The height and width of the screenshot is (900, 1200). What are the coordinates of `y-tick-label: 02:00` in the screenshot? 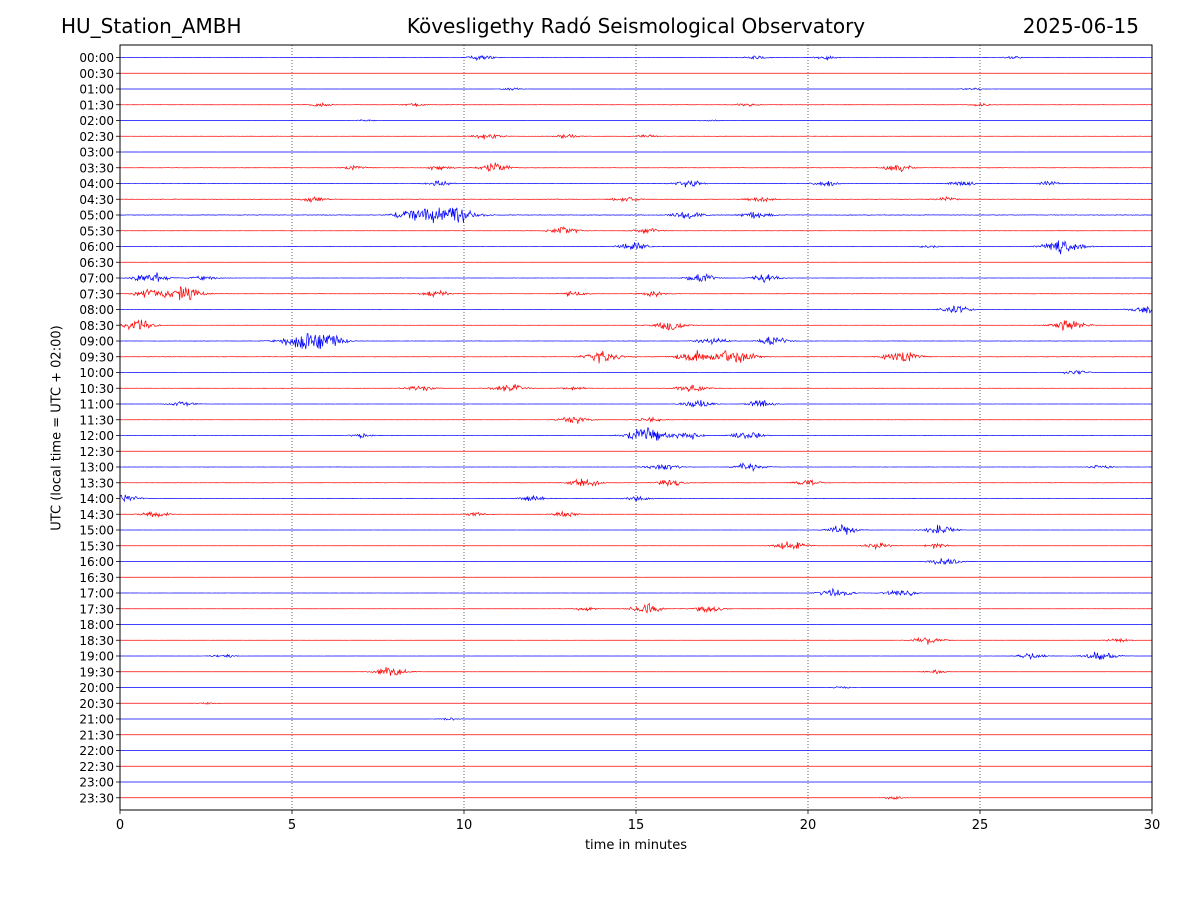 It's located at (96, 121).